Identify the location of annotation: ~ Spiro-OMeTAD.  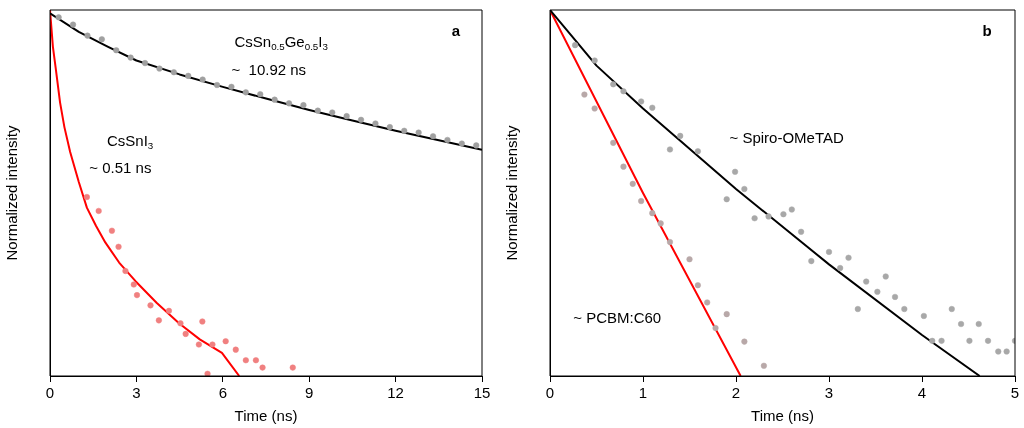
(786, 138).